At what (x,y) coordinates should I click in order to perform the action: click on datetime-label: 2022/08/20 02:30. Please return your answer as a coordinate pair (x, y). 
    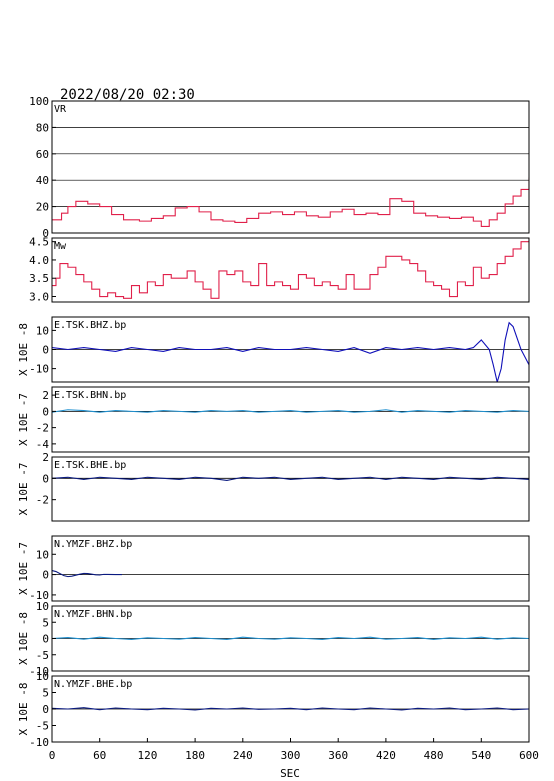
    Looking at the image, I should click on (127, 95).